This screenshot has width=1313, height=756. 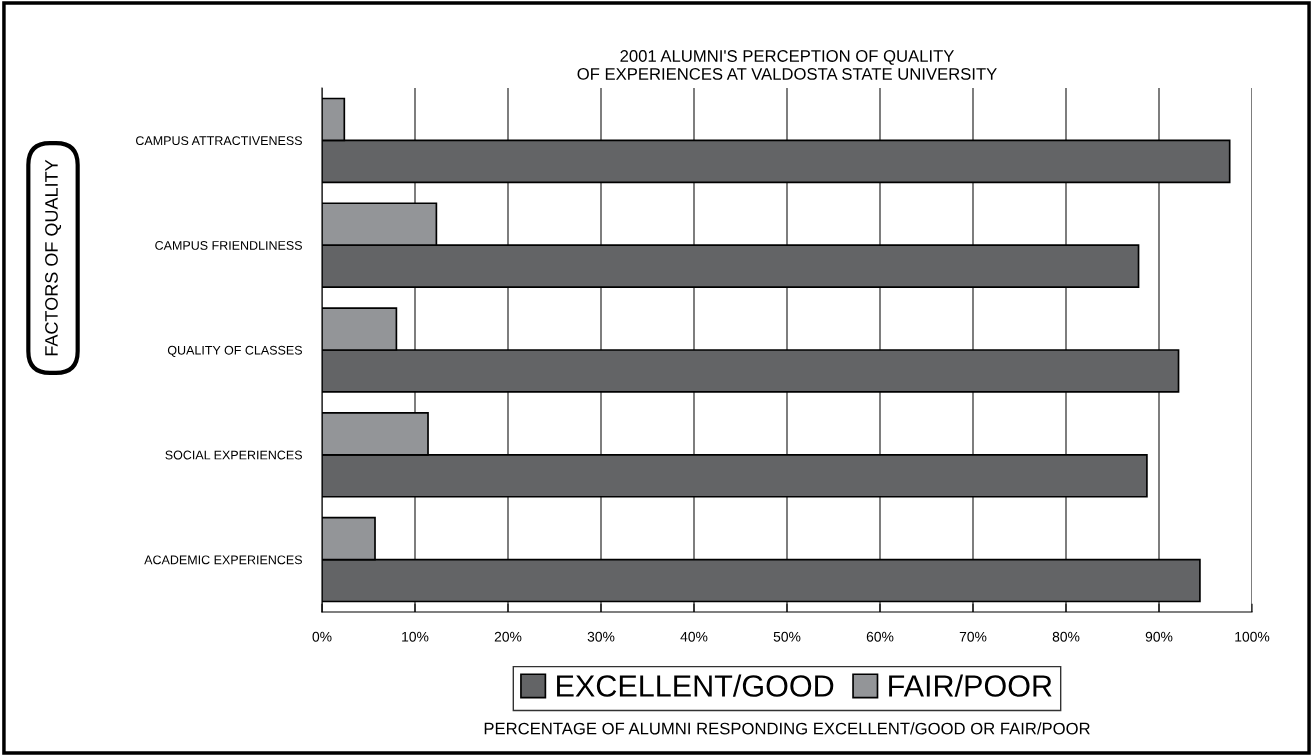 I want to click on x-tick-label: 100%, so click(x=1252, y=636).